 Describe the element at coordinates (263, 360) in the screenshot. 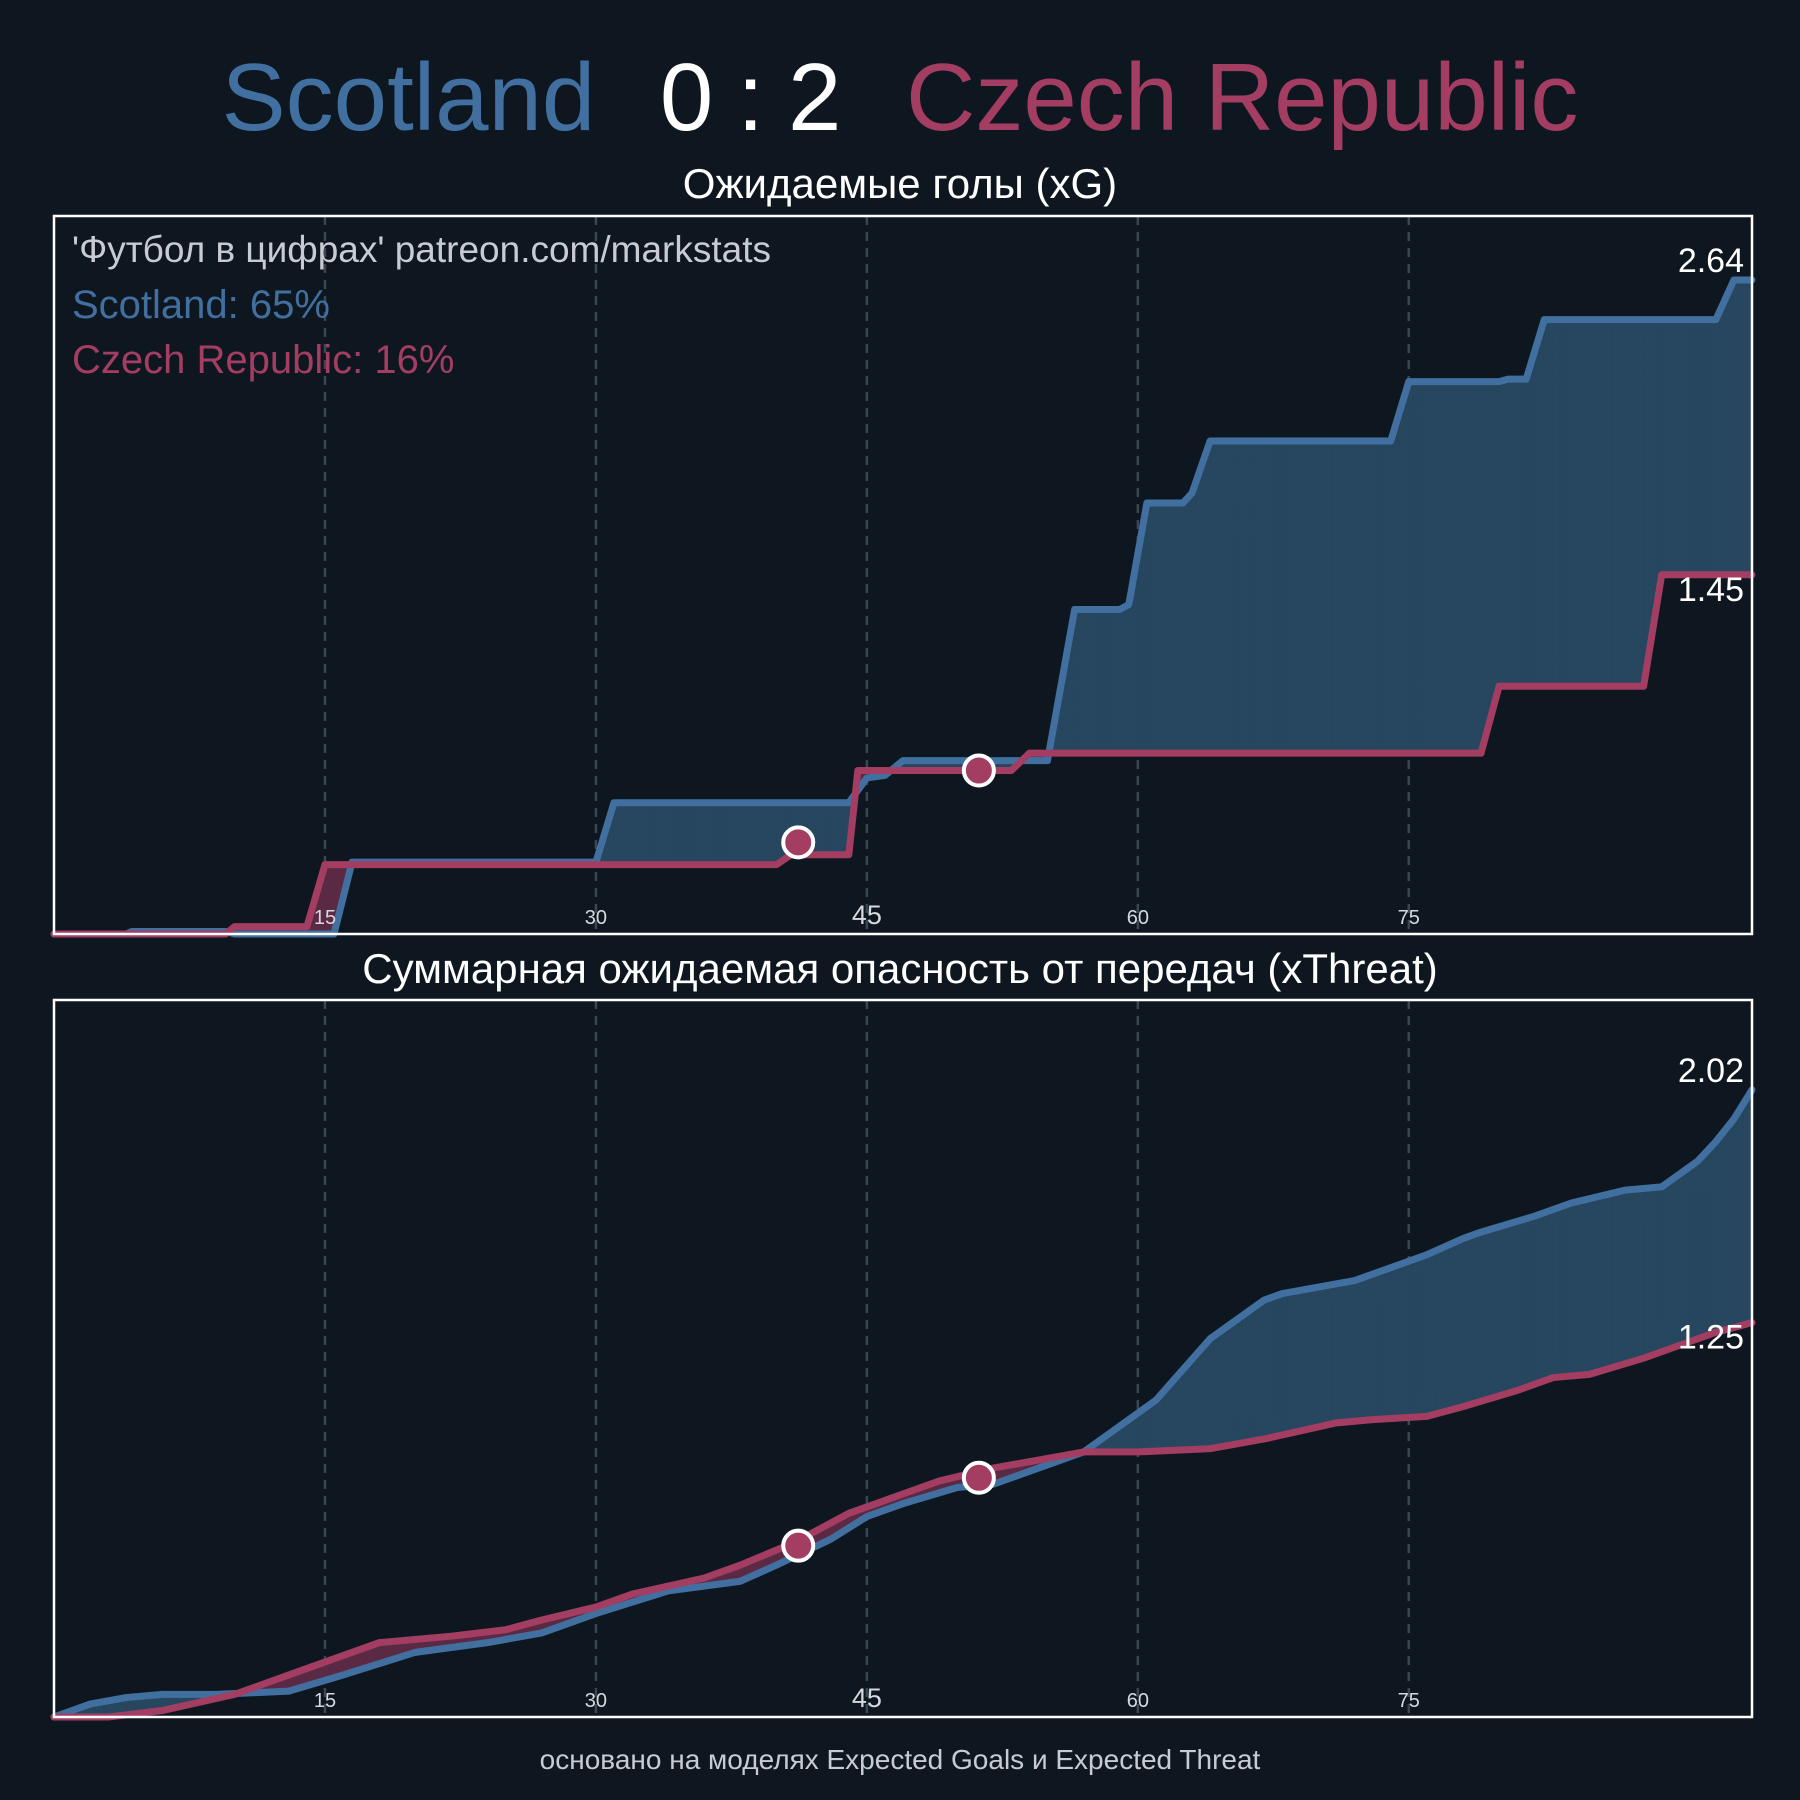

I see `legend-entry-away: Czech Republic: 16%` at that location.